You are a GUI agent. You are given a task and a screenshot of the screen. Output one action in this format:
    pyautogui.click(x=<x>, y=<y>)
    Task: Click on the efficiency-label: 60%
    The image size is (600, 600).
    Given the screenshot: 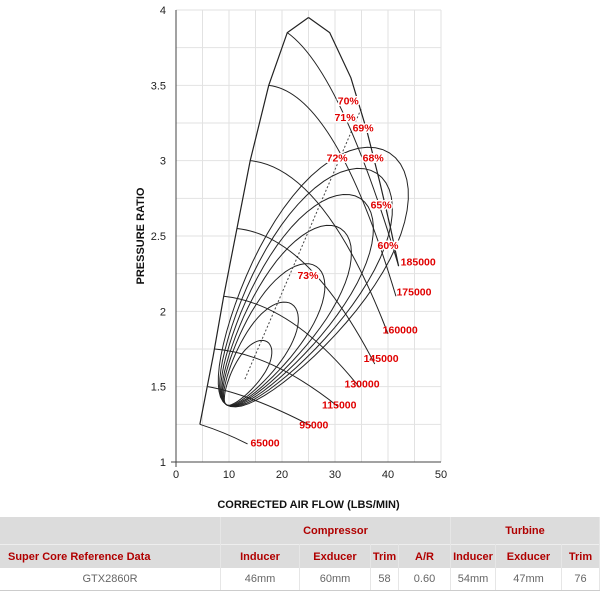 What is the action you would take?
    pyautogui.click(x=388, y=246)
    